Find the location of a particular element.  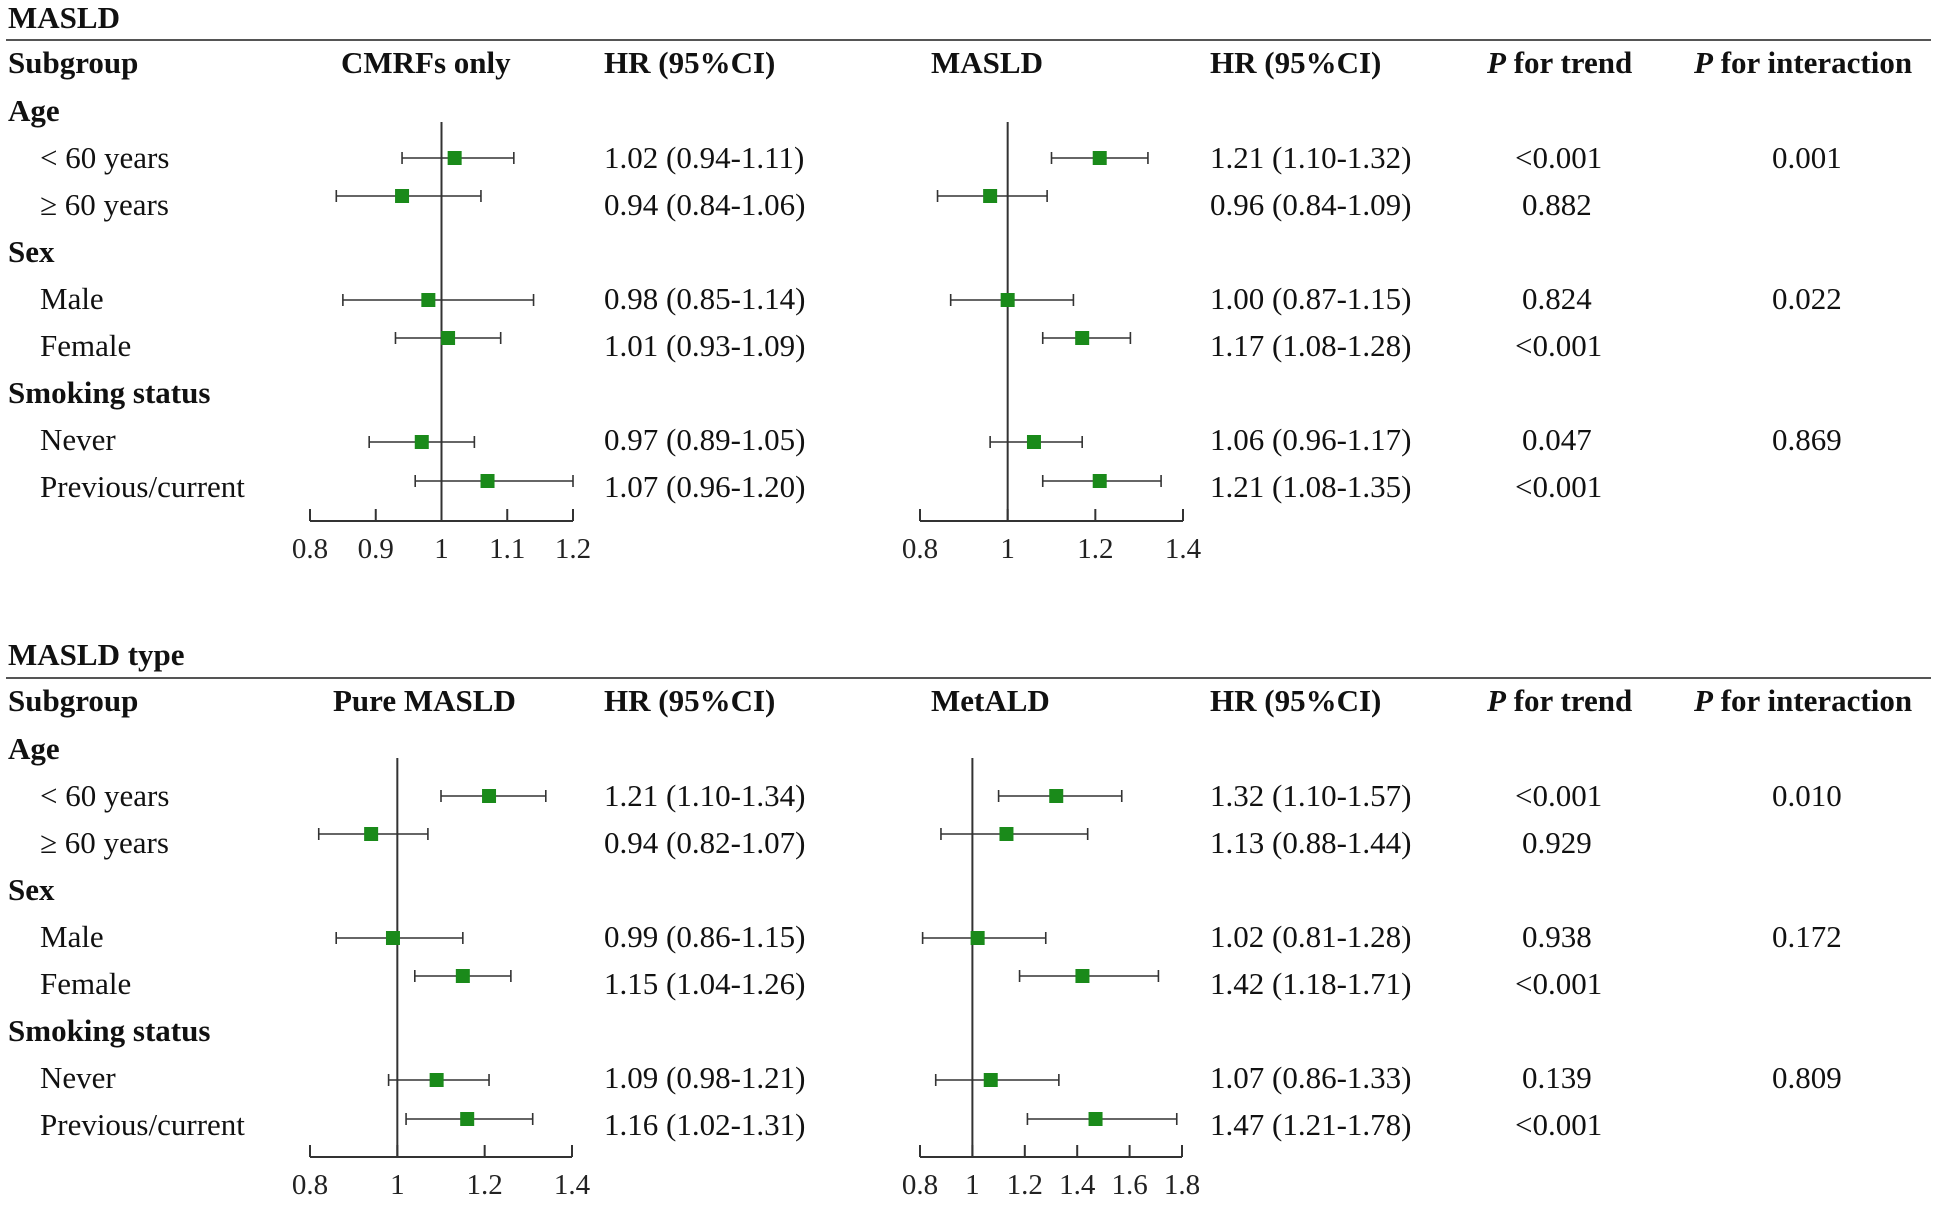

hr-value: 1.21 (1.10-1.34) is located at coordinates (705, 795).